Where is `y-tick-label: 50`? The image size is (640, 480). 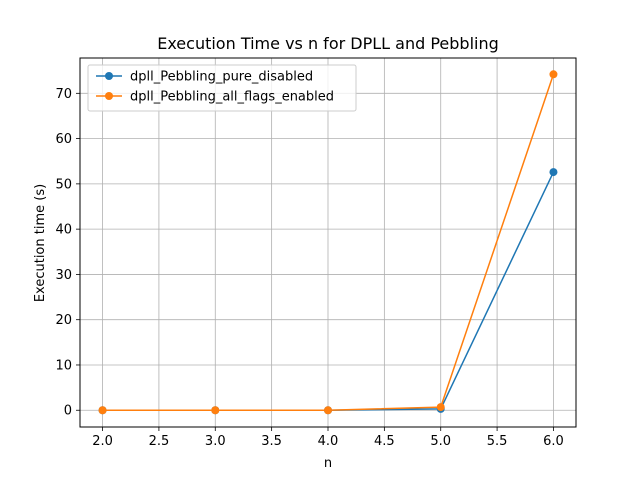 y-tick-label: 50 is located at coordinates (63, 184).